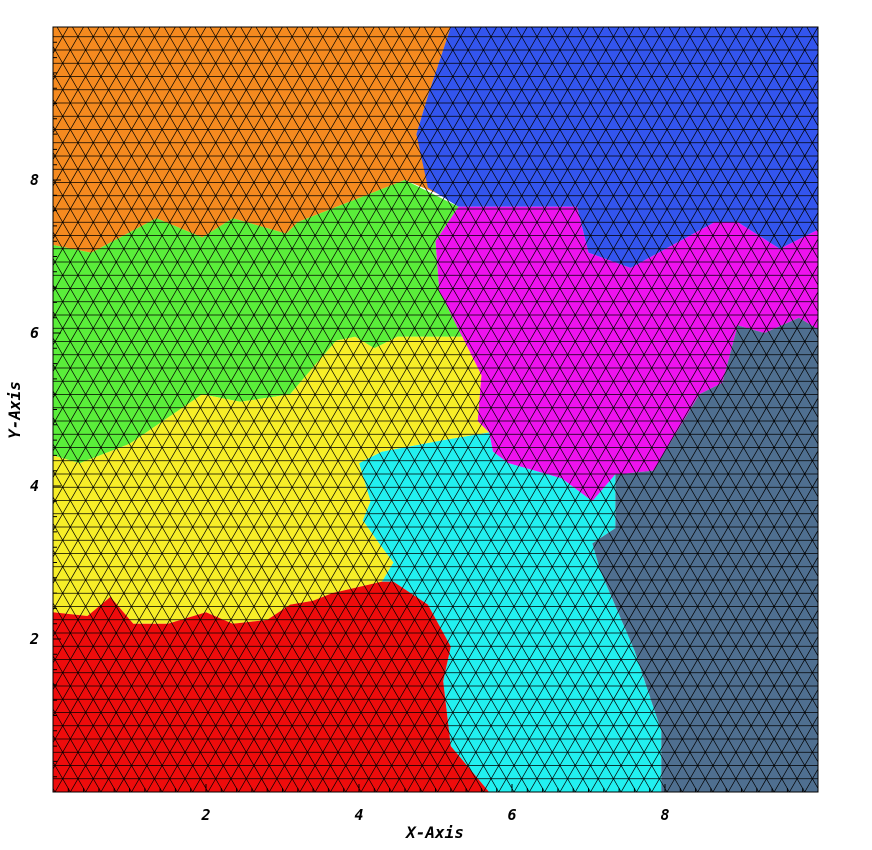 This screenshot has height=850, width=872. I want to click on x-tick-label: 6, so click(511, 815).